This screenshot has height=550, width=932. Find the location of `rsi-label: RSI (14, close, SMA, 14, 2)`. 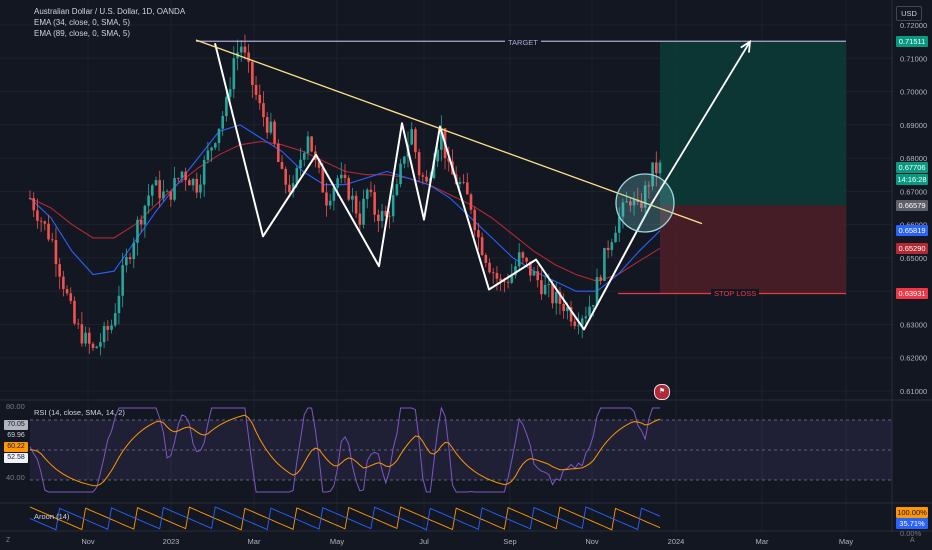

rsi-label: RSI (14, close, SMA, 14, 2) is located at coordinates (79, 412).